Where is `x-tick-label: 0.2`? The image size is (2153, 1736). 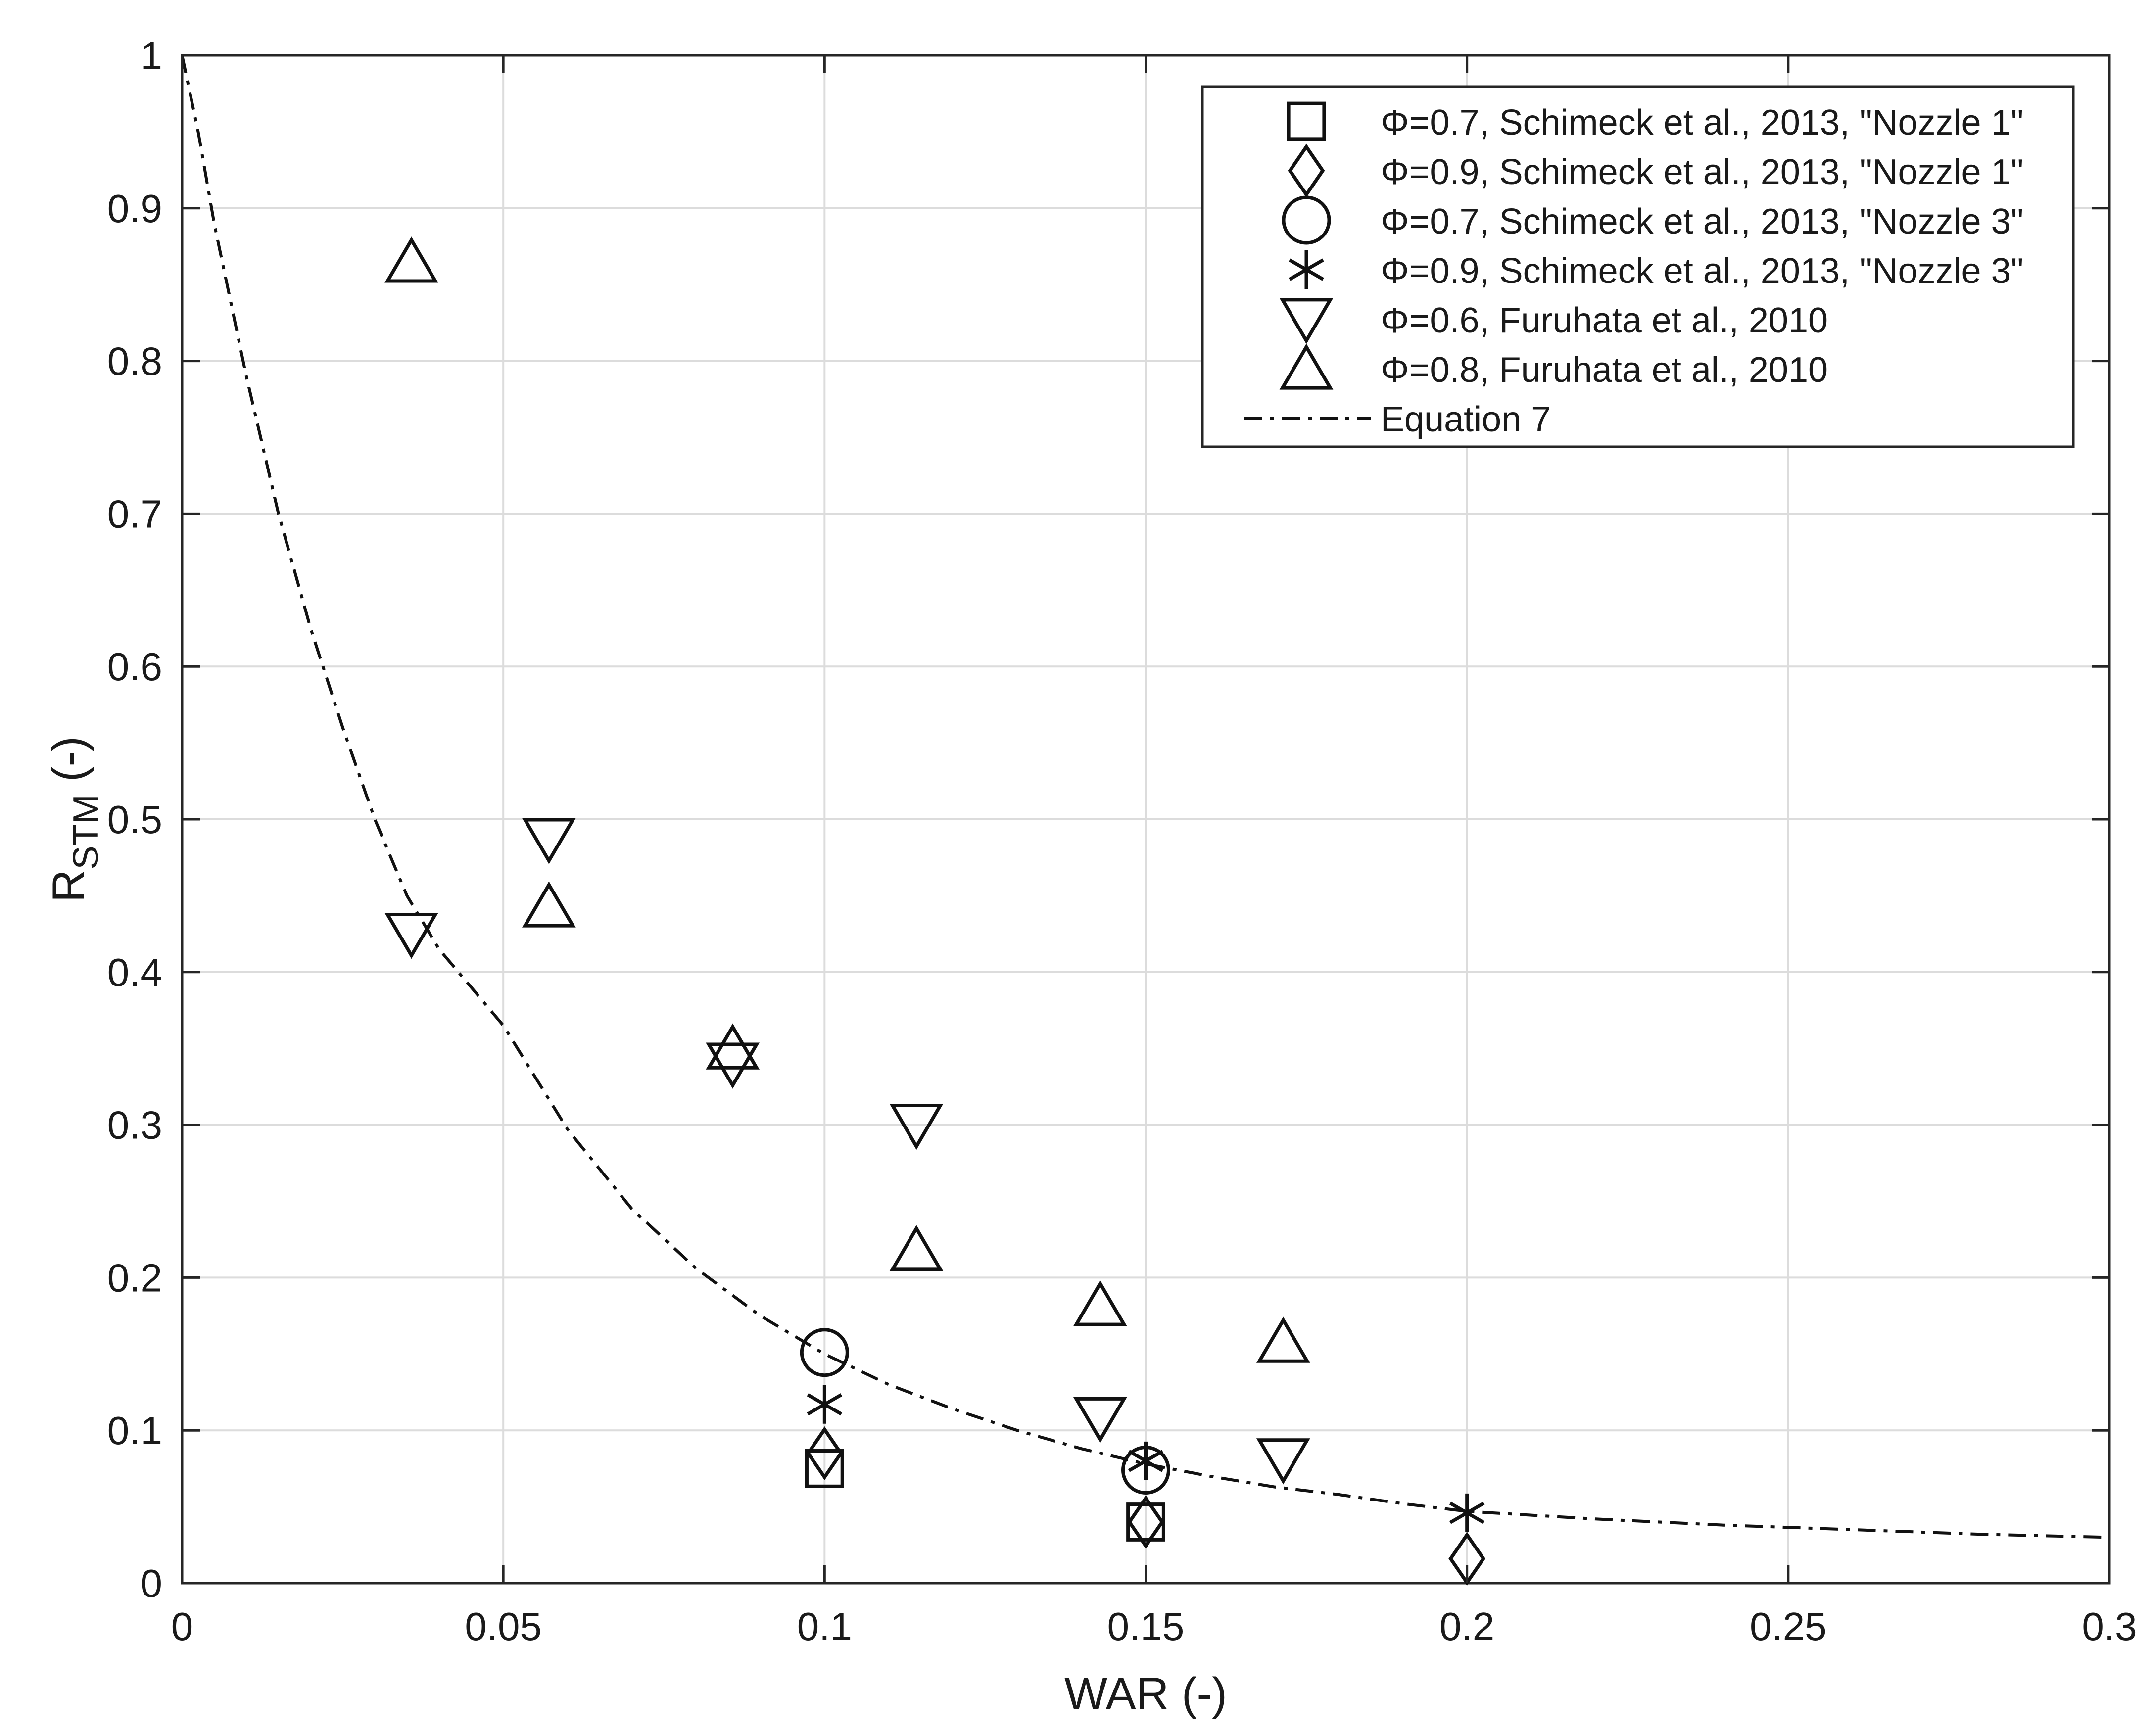 x-tick-label: 0.2 is located at coordinates (1467, 1626).